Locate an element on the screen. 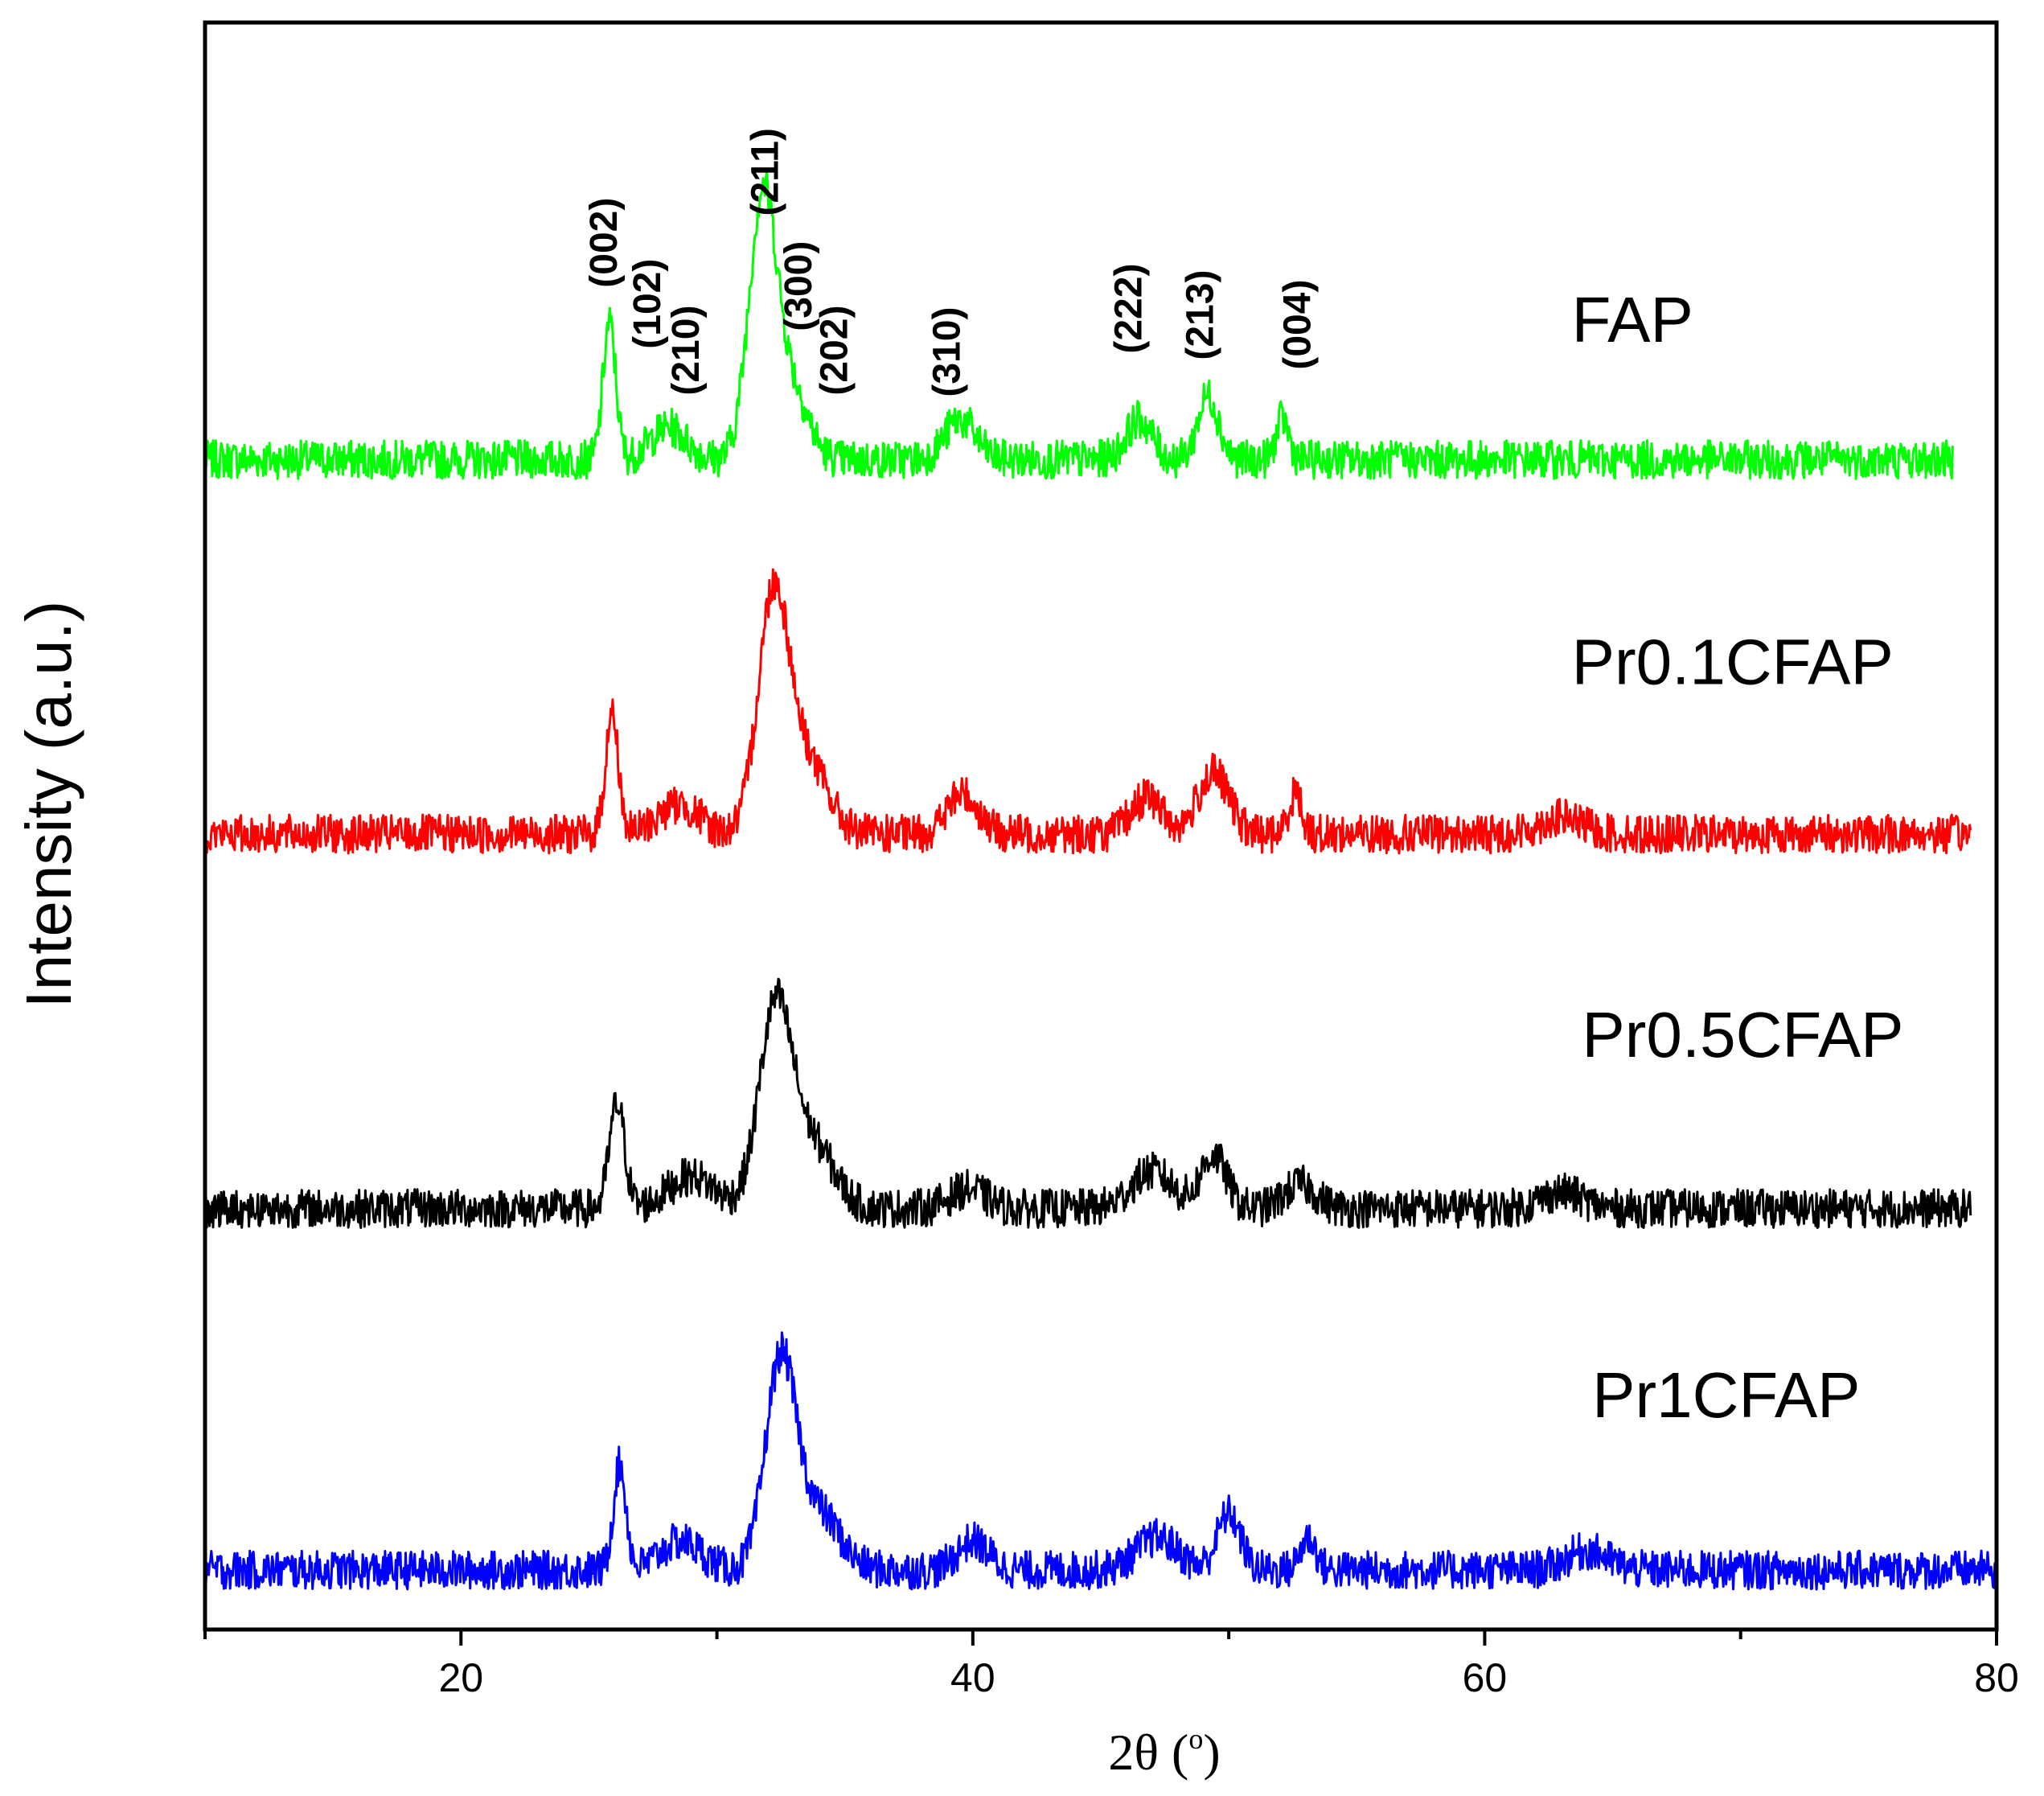 The width and height of the screenshot is (2044, 1796). peak-annotation: (102) is located at coordinates (647, 304).